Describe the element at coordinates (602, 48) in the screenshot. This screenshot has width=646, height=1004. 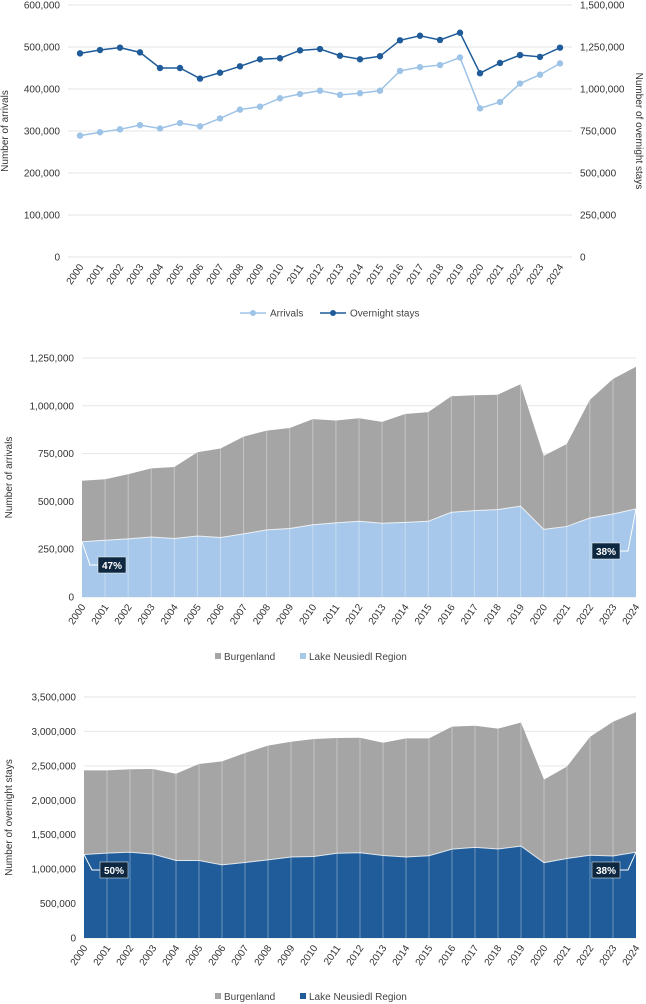
I see `y-right-tick-label: 1,250,000` at that location.